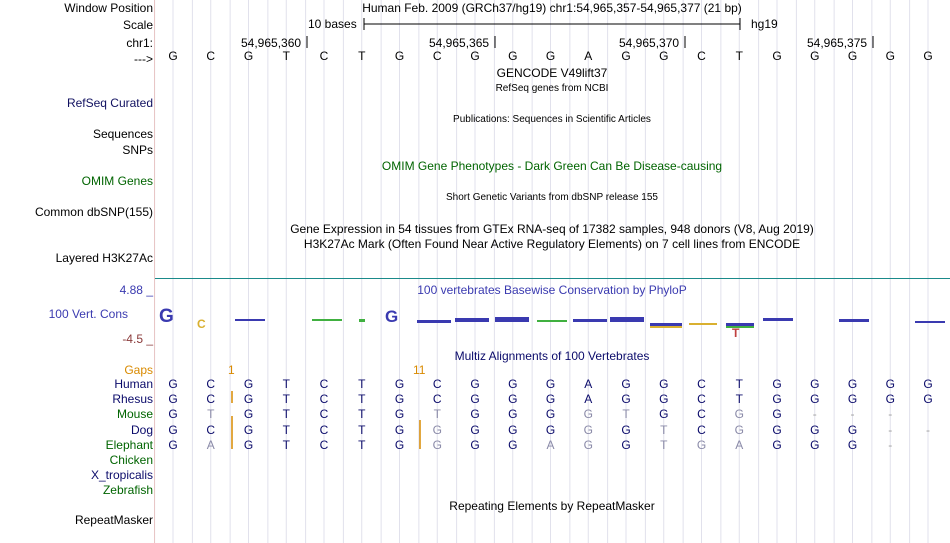  I want to click on species-label: X_tropicalis, so click(121, 475).